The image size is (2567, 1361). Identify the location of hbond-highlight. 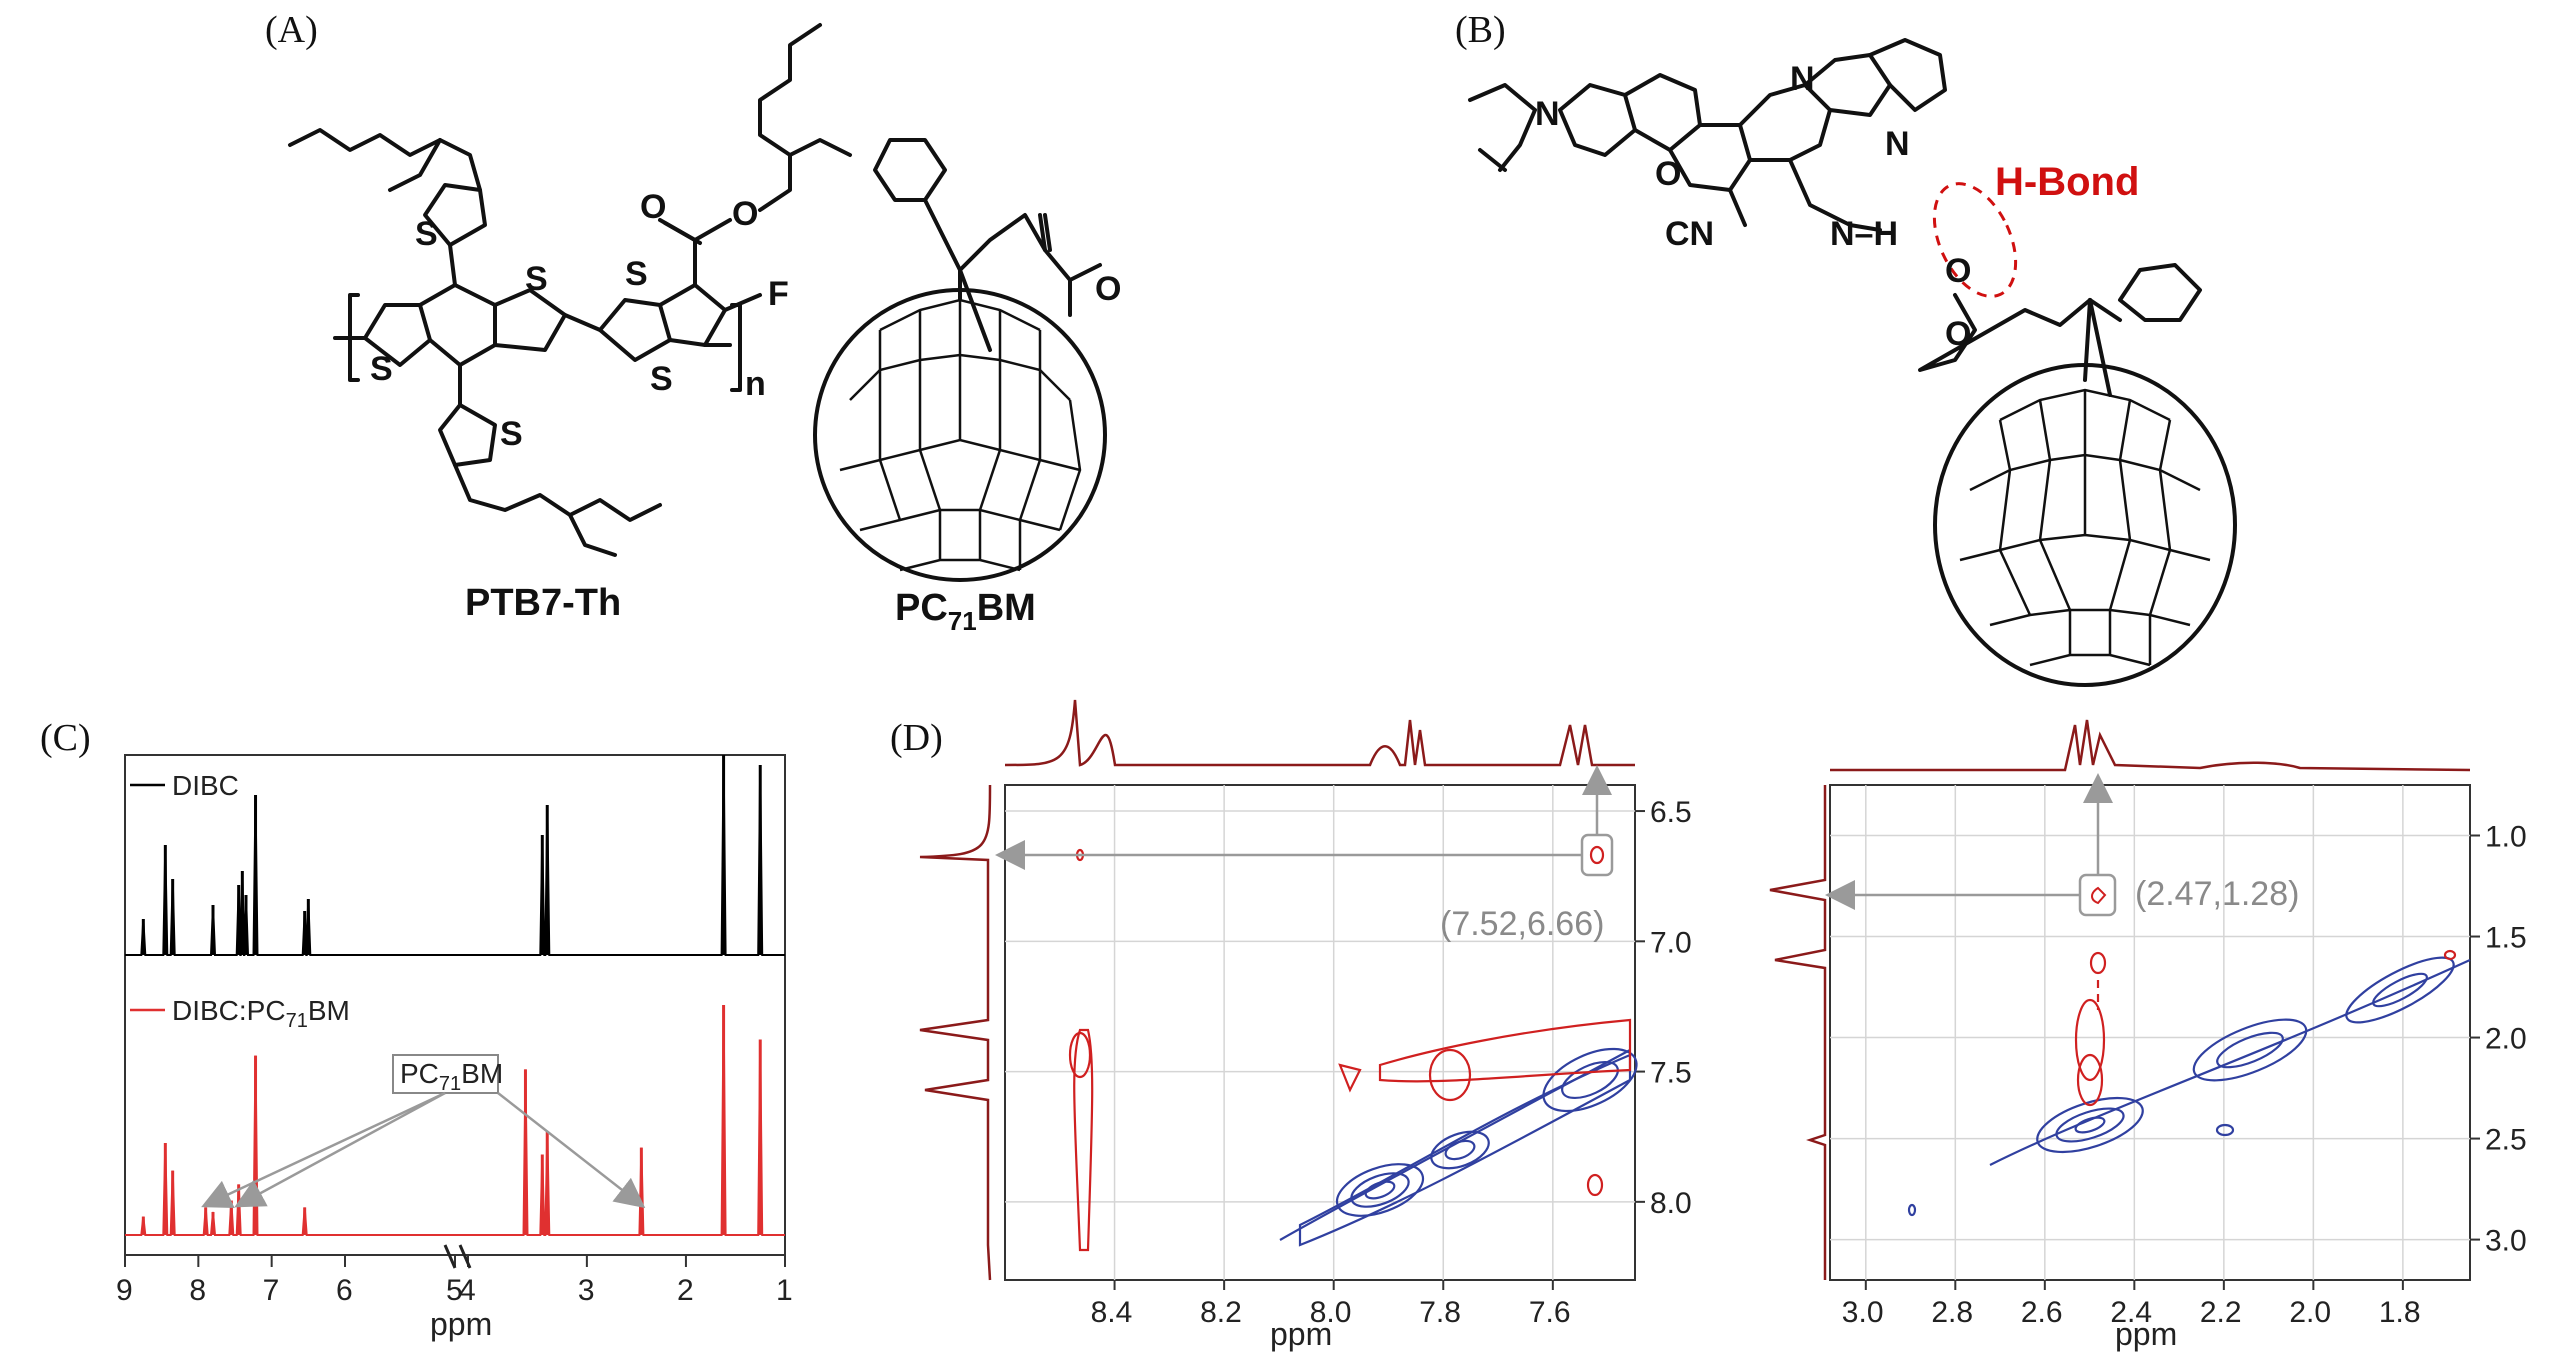
(1975, 240).